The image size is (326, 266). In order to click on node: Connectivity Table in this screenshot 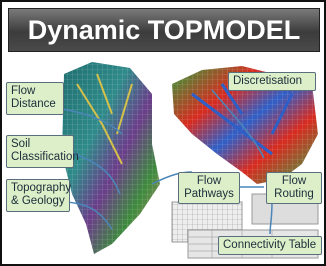, I will do `click(270, 245)`.